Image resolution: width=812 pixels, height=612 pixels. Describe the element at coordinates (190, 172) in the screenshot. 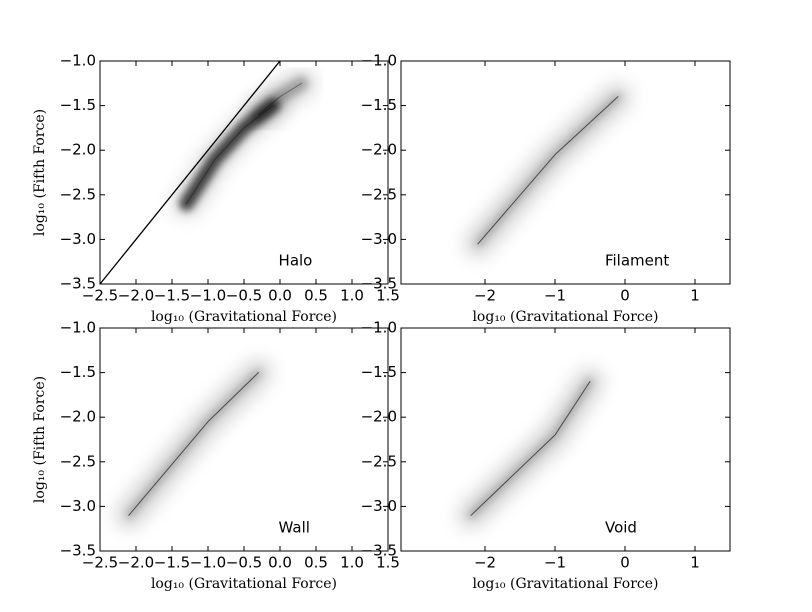

I see `reference-line` at that location.